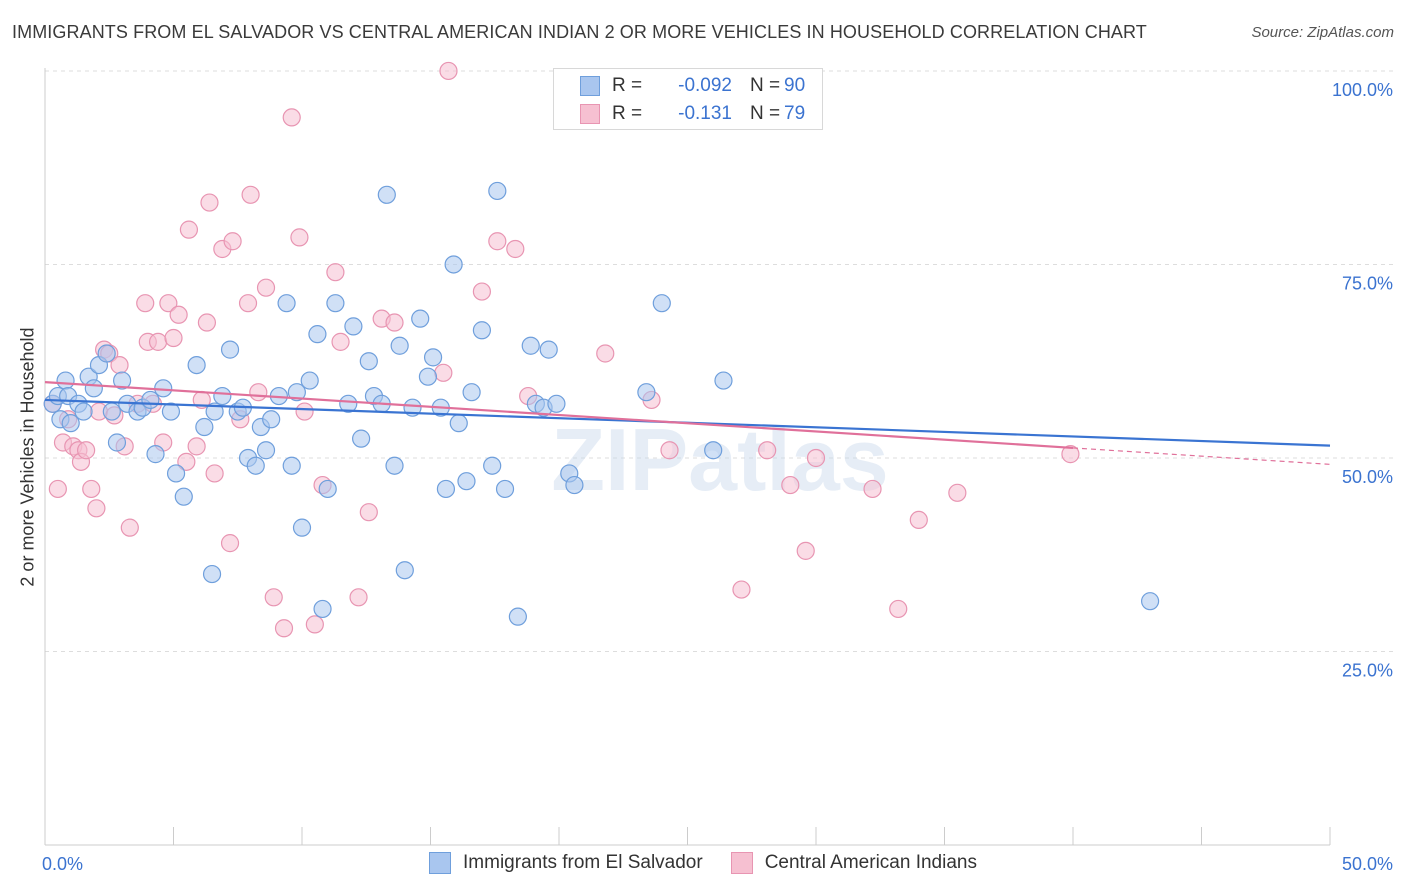  What do you see at coordinates (583, 862) in the screenshot?
I see `legend-label-el-salvador: Immigrants from El Salvador` at bounding box center [583, 862].